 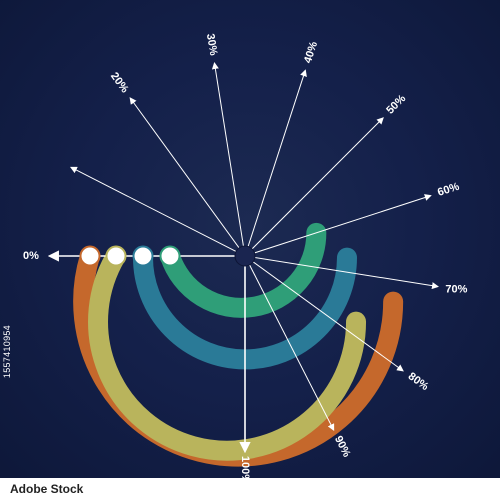 I want to click on tick-label-100: 100%, so click(x=245, y=470).